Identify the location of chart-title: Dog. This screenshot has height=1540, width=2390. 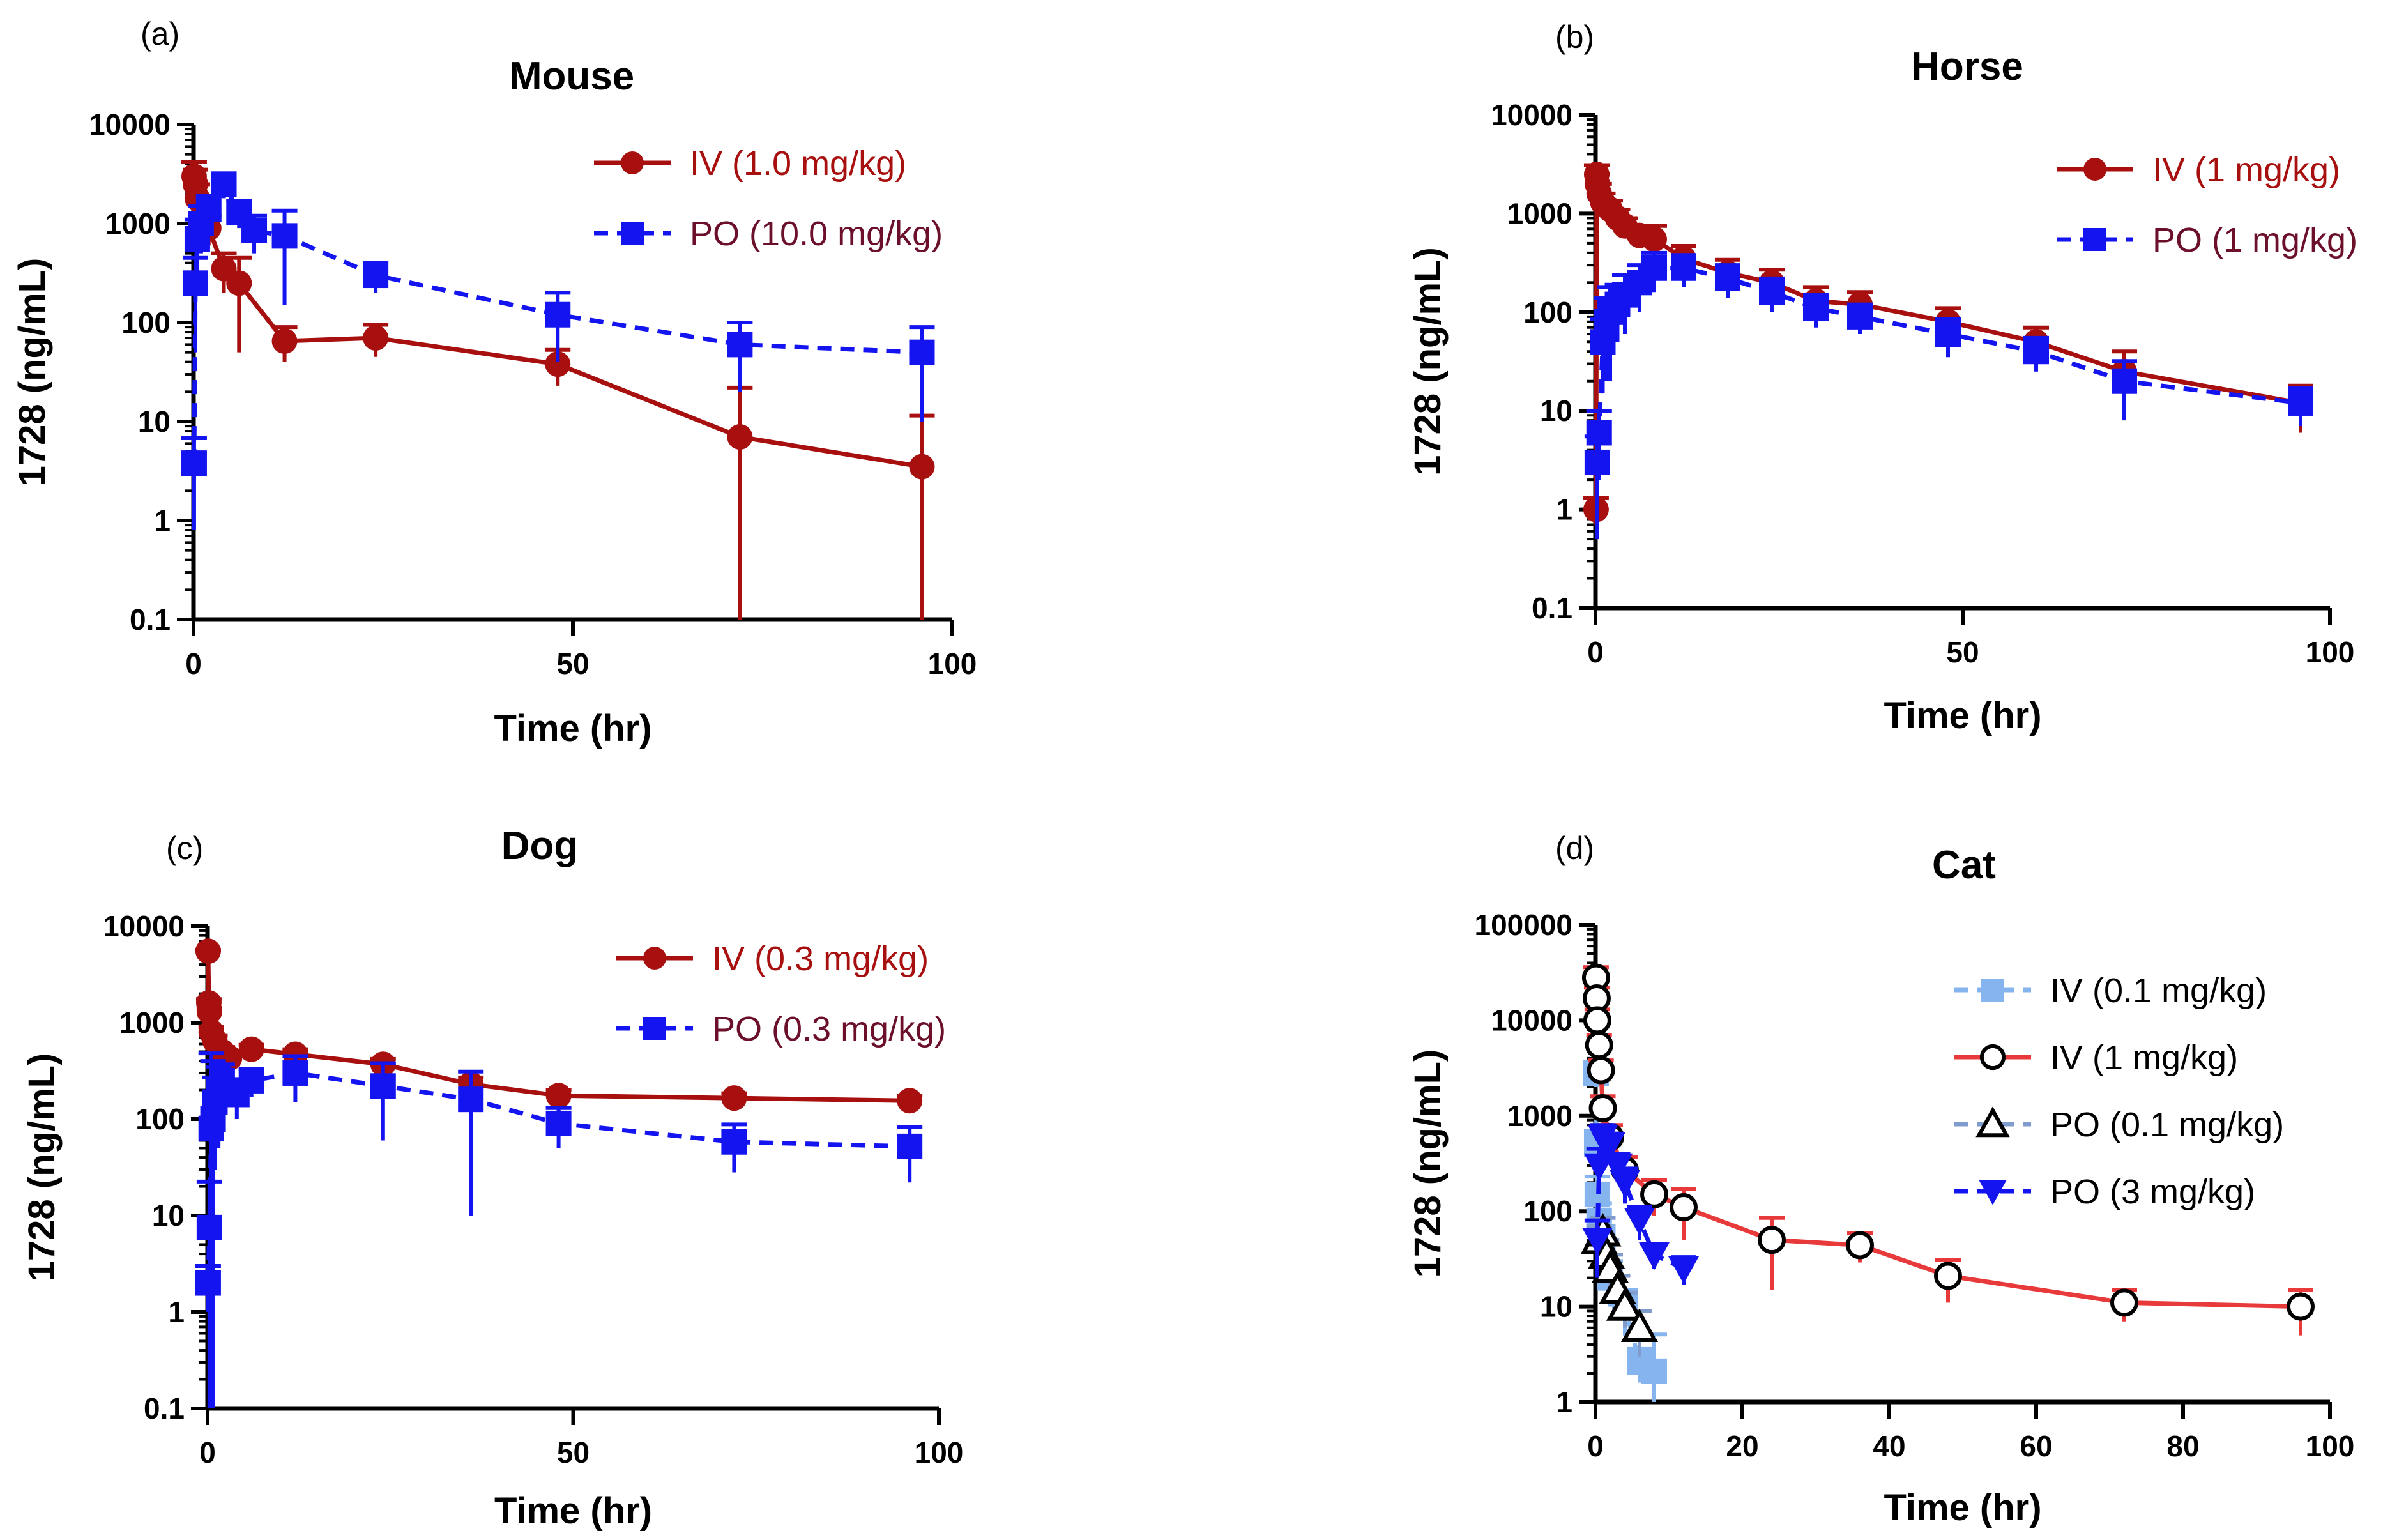
(540, 846).